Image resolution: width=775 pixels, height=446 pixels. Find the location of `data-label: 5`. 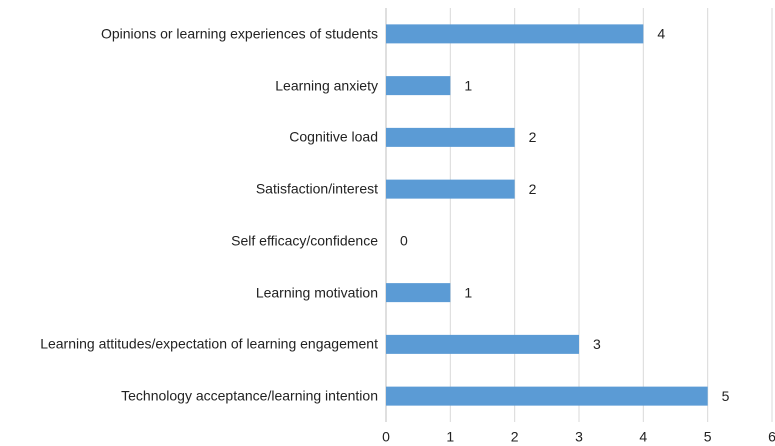

data-label: 5 is located at coordinates (726, 396).